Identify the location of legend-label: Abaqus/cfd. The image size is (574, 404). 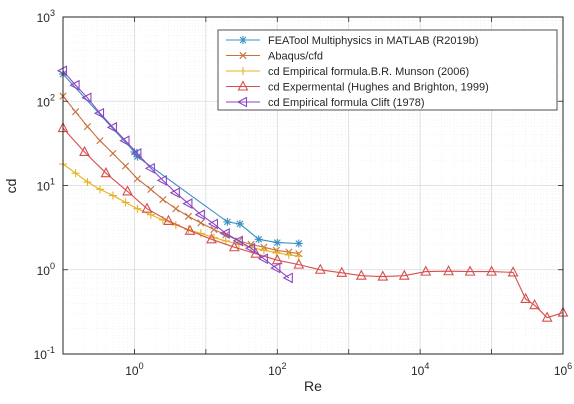
(295, 57).